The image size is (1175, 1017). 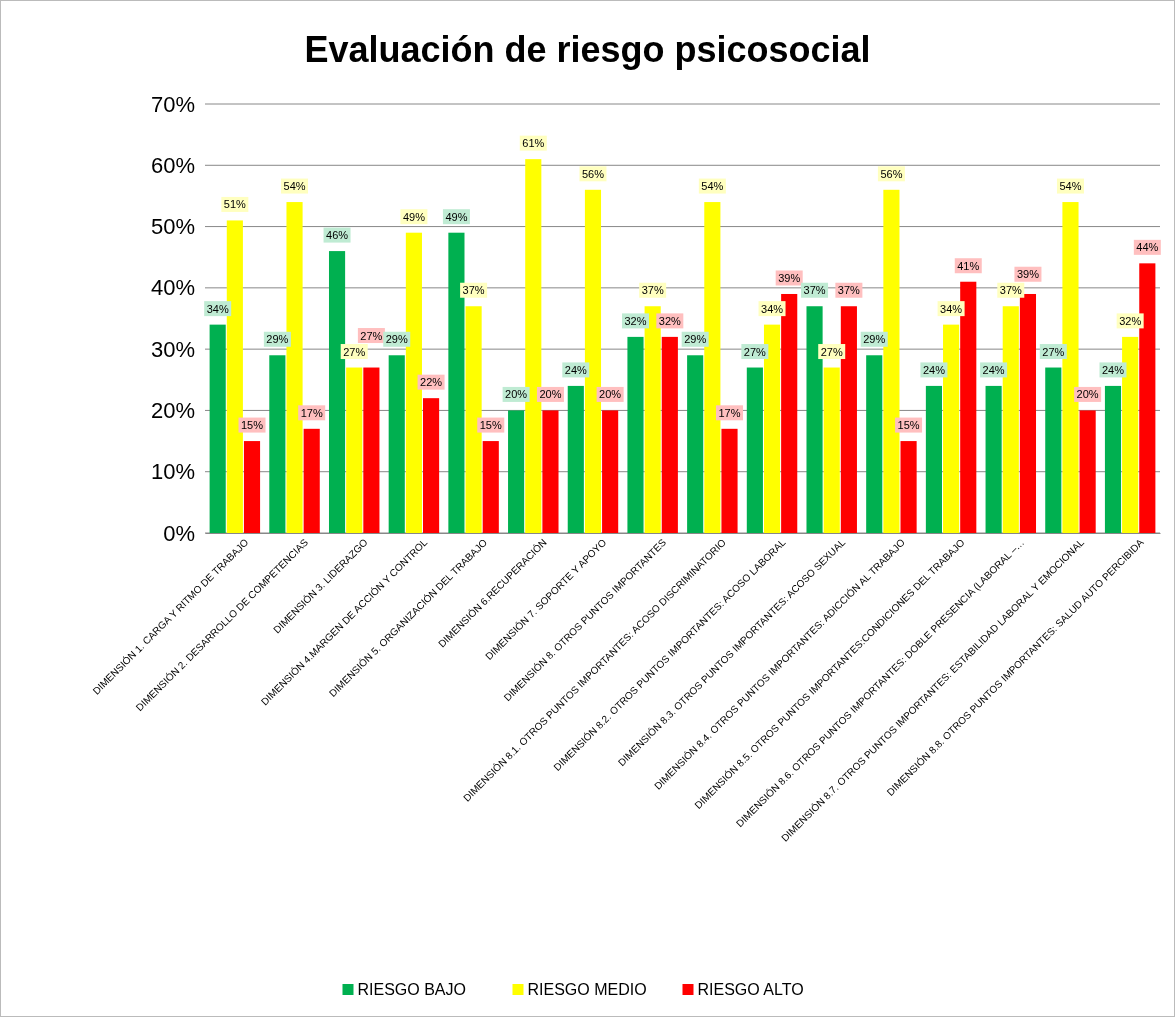 I want to click on legend-label: RIESGO BAJO, so click(x=411, y=989).